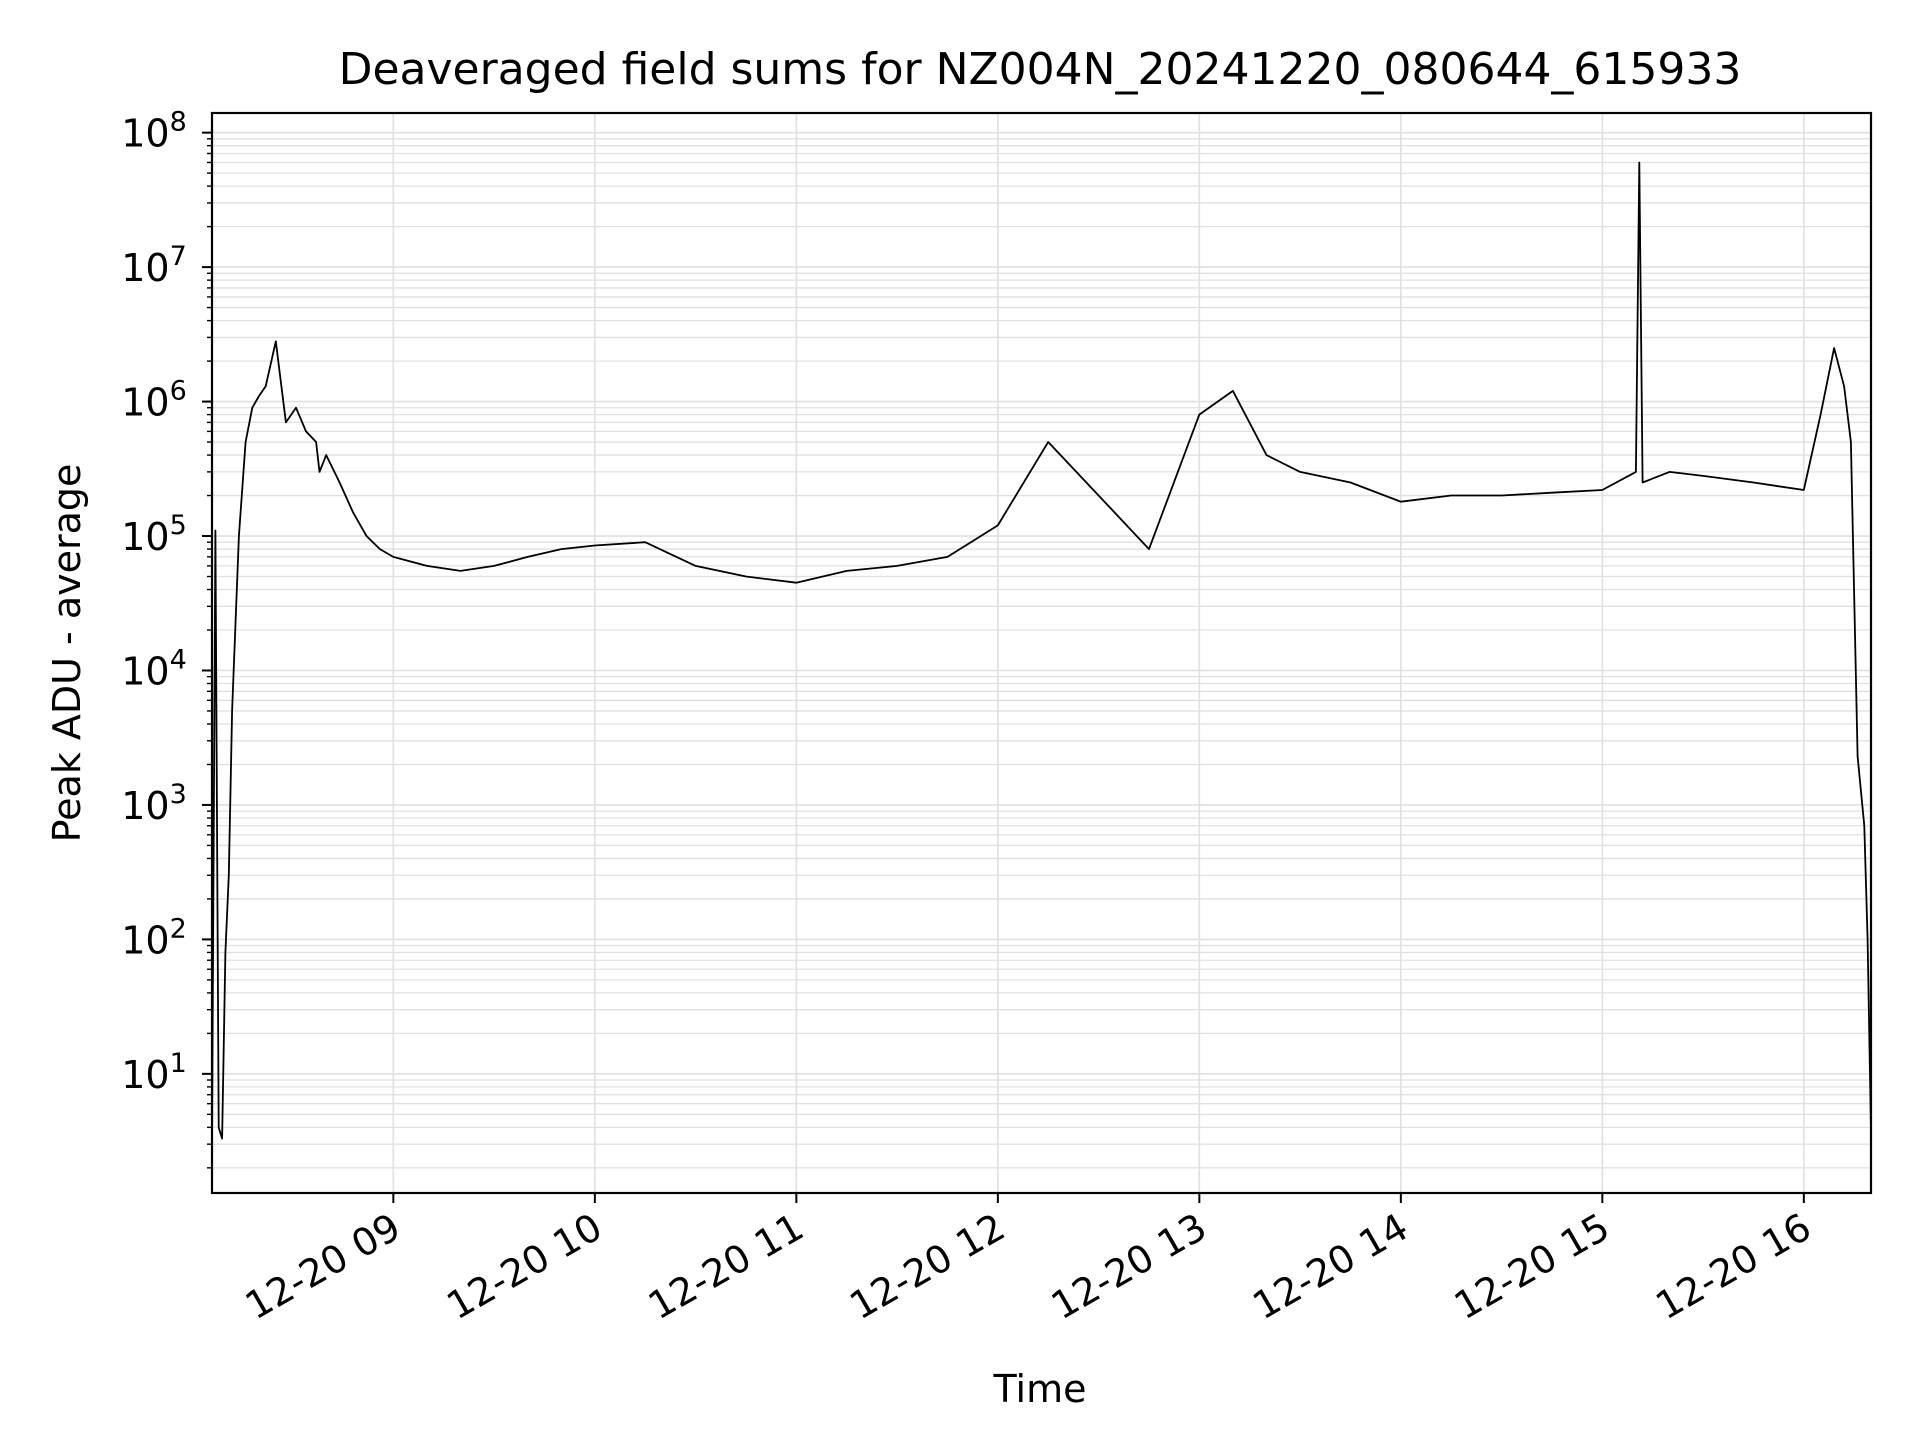  I want to click on y-tick-label: 10¹, so click(154, 1072).